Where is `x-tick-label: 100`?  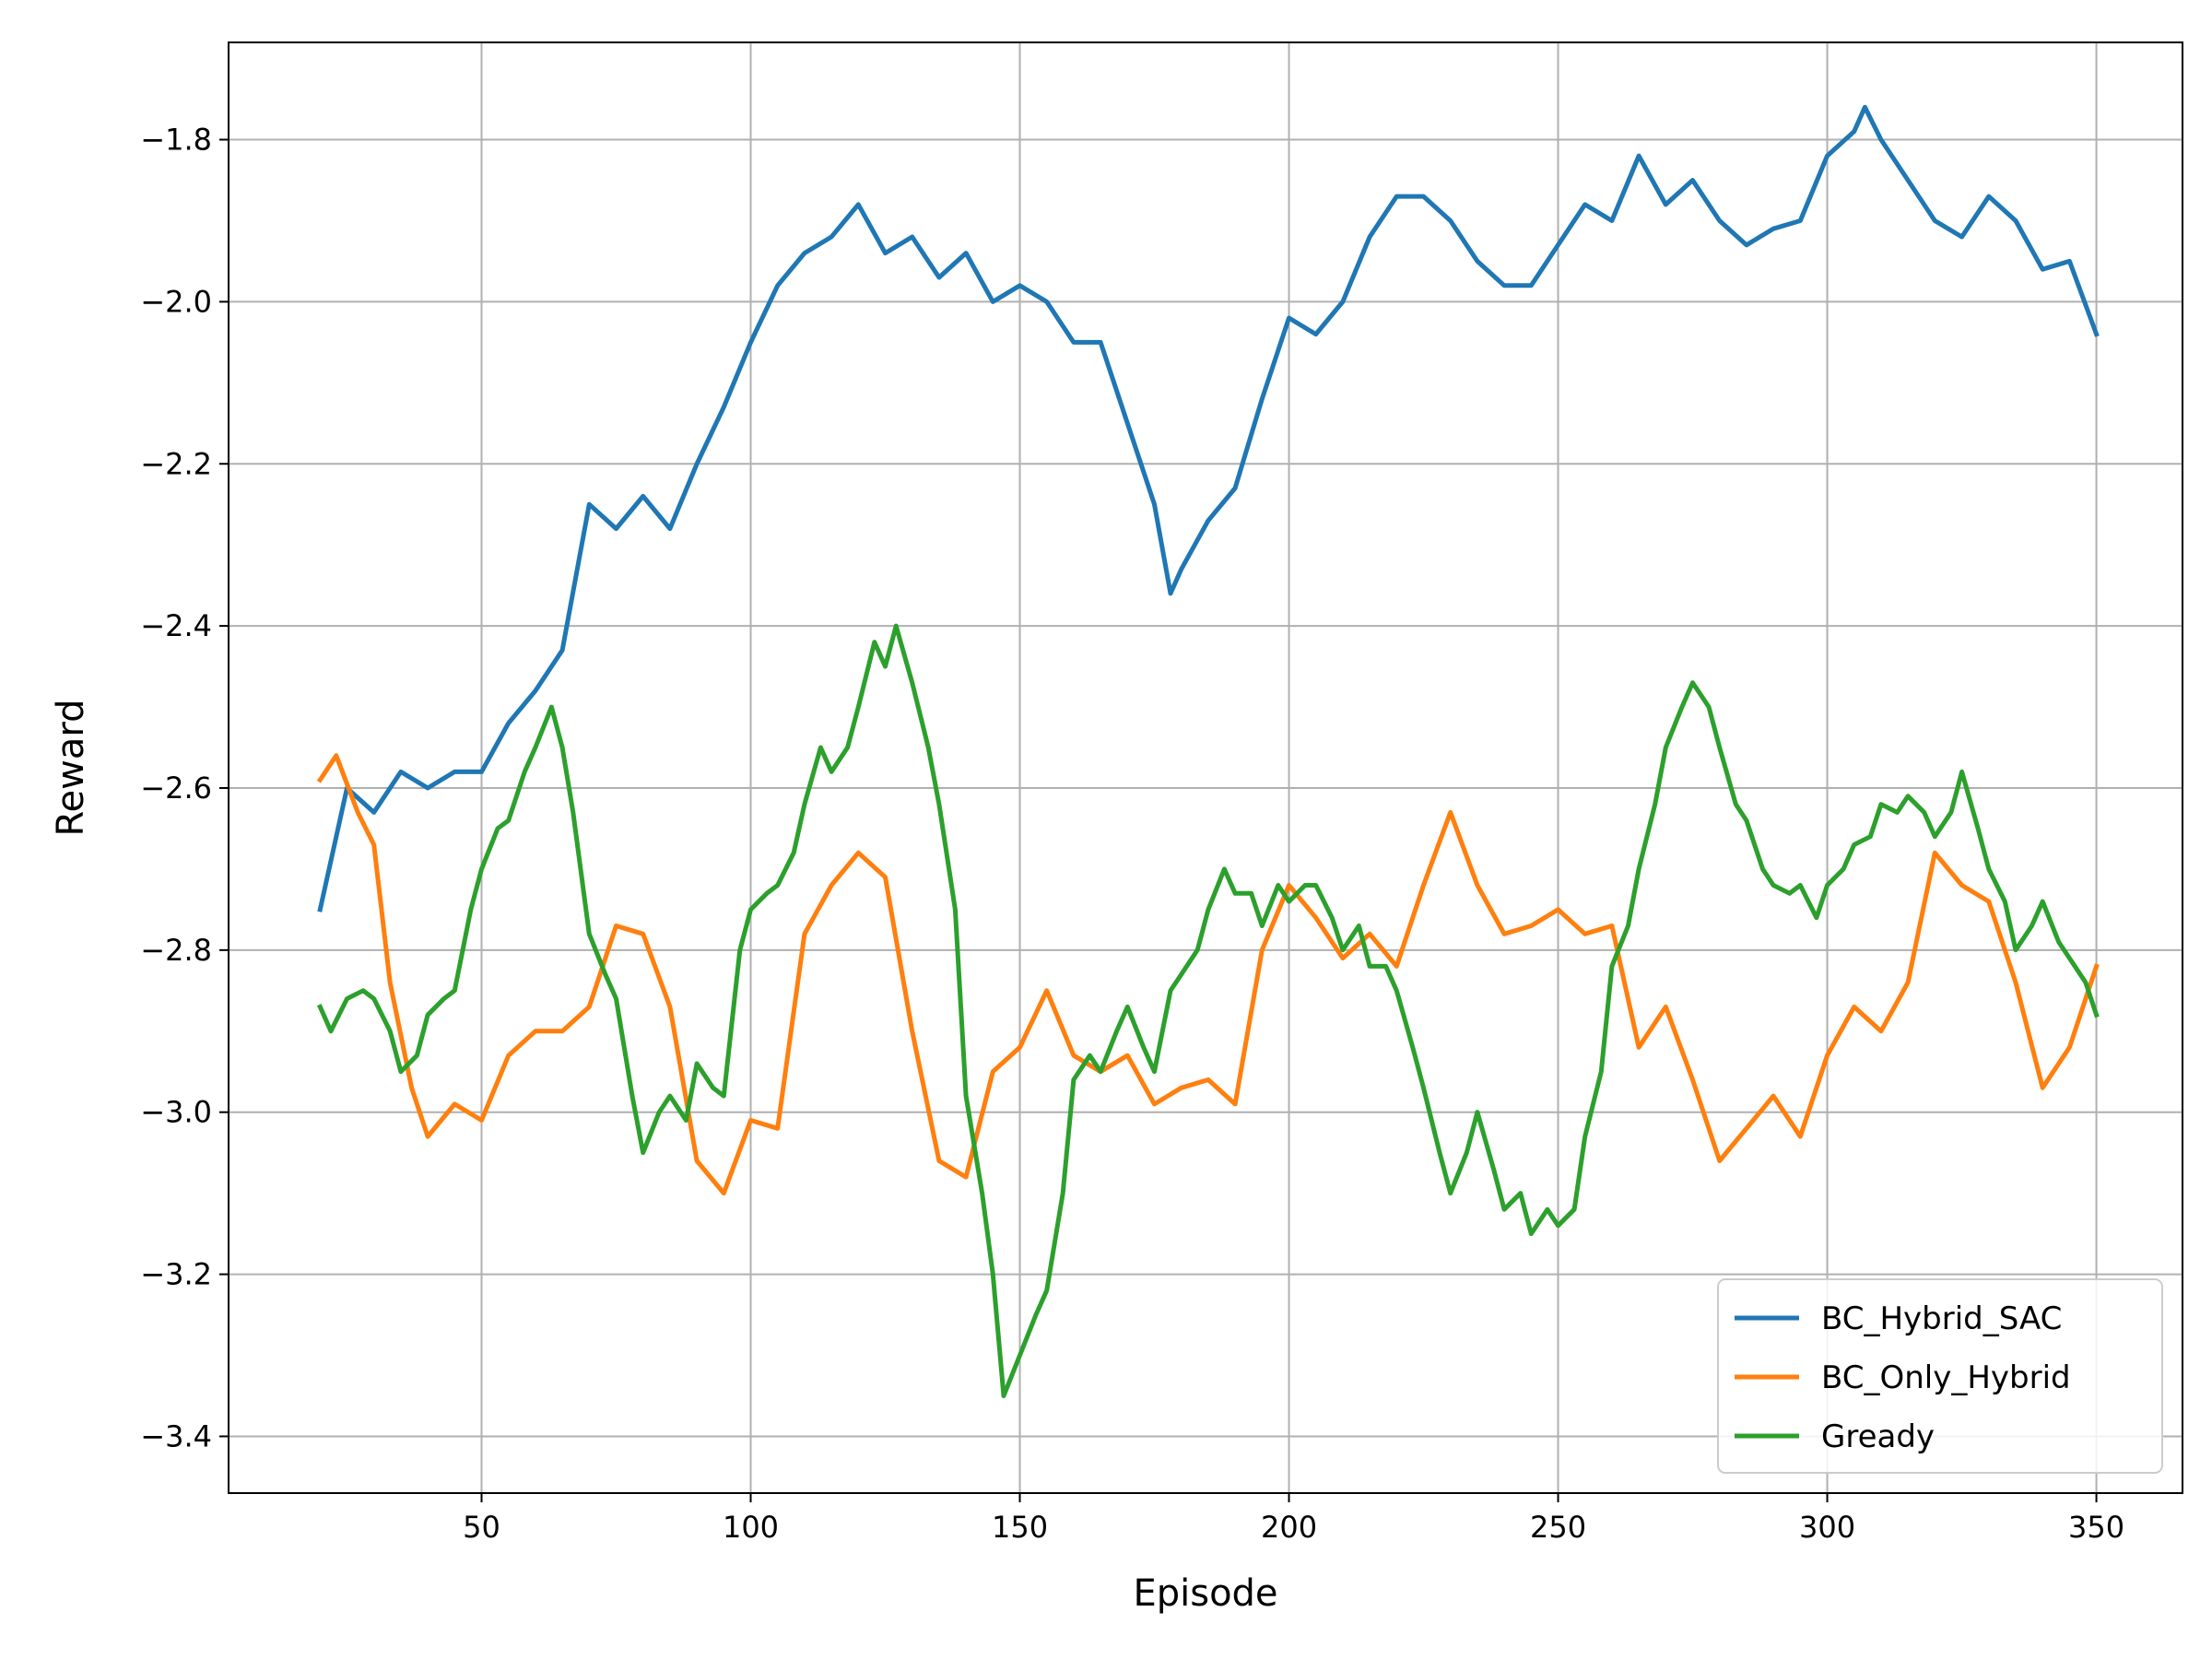
x-tick-label: 100 is located at coordinates (751, 1527).